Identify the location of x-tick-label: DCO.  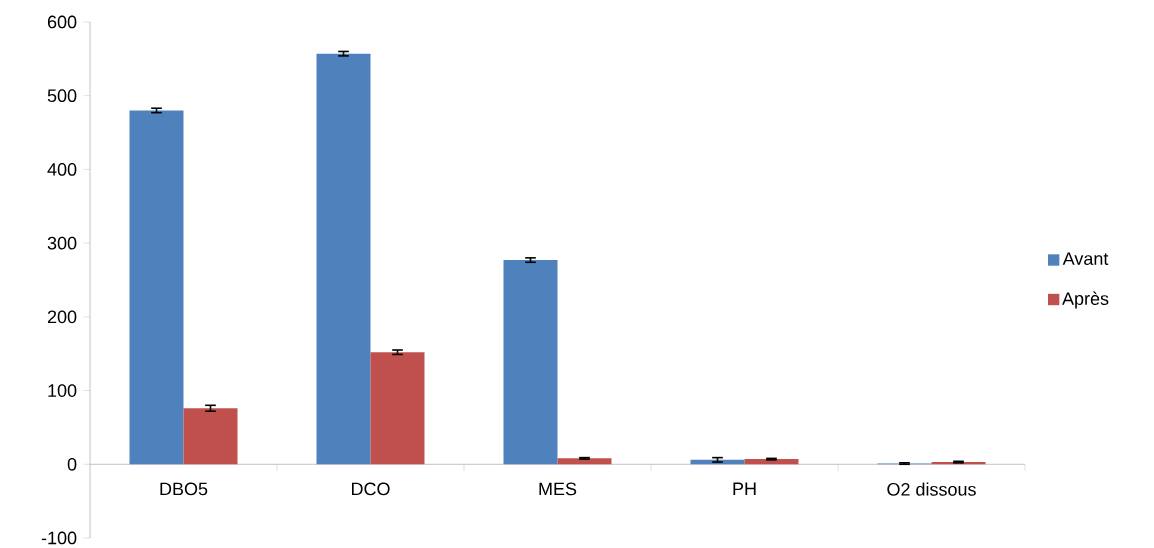
(370, 489).